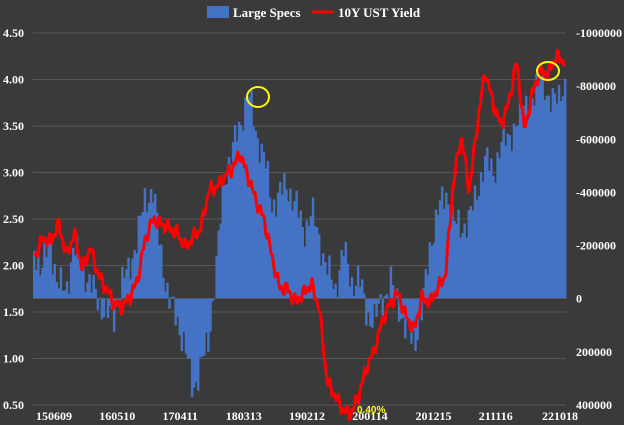 The image size is (624, 425). I want to click on left-tick-label: 2.50, so click(13, 219).